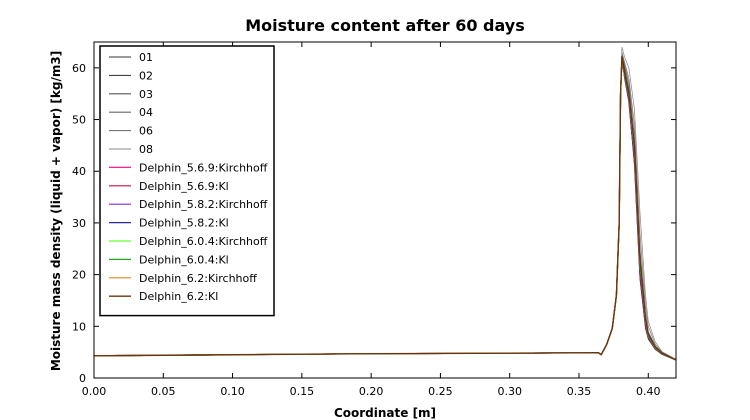 The width and height of the screenshot is (750, 420). I want to click on x-axis-label: Coordinate [m], so click(385, 413).